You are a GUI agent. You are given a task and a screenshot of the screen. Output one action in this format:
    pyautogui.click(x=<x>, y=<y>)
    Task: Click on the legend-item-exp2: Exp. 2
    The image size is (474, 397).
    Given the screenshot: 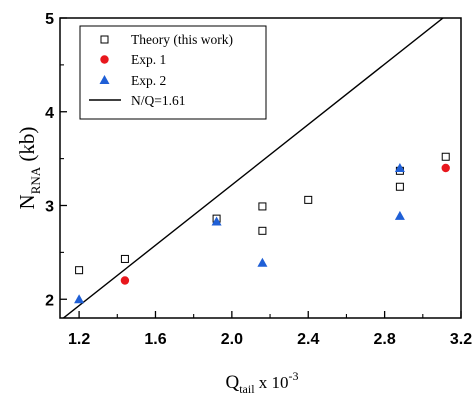 What is the action you would take?
    pyautogui.click(x=132, y=80)
    